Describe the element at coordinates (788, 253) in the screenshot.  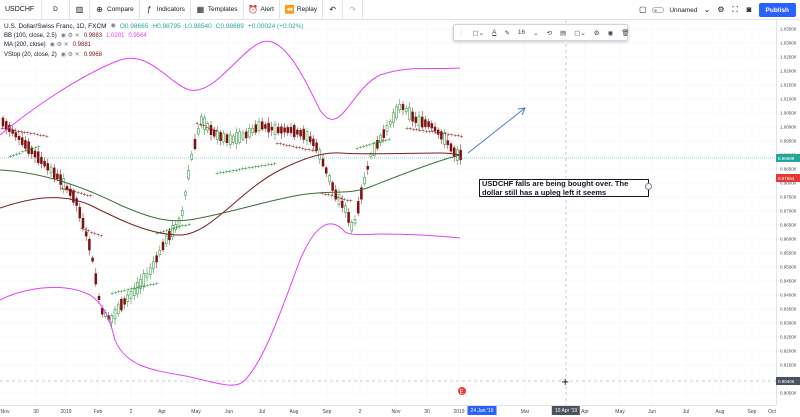
I see `price-tick: 0.95500` at that location.